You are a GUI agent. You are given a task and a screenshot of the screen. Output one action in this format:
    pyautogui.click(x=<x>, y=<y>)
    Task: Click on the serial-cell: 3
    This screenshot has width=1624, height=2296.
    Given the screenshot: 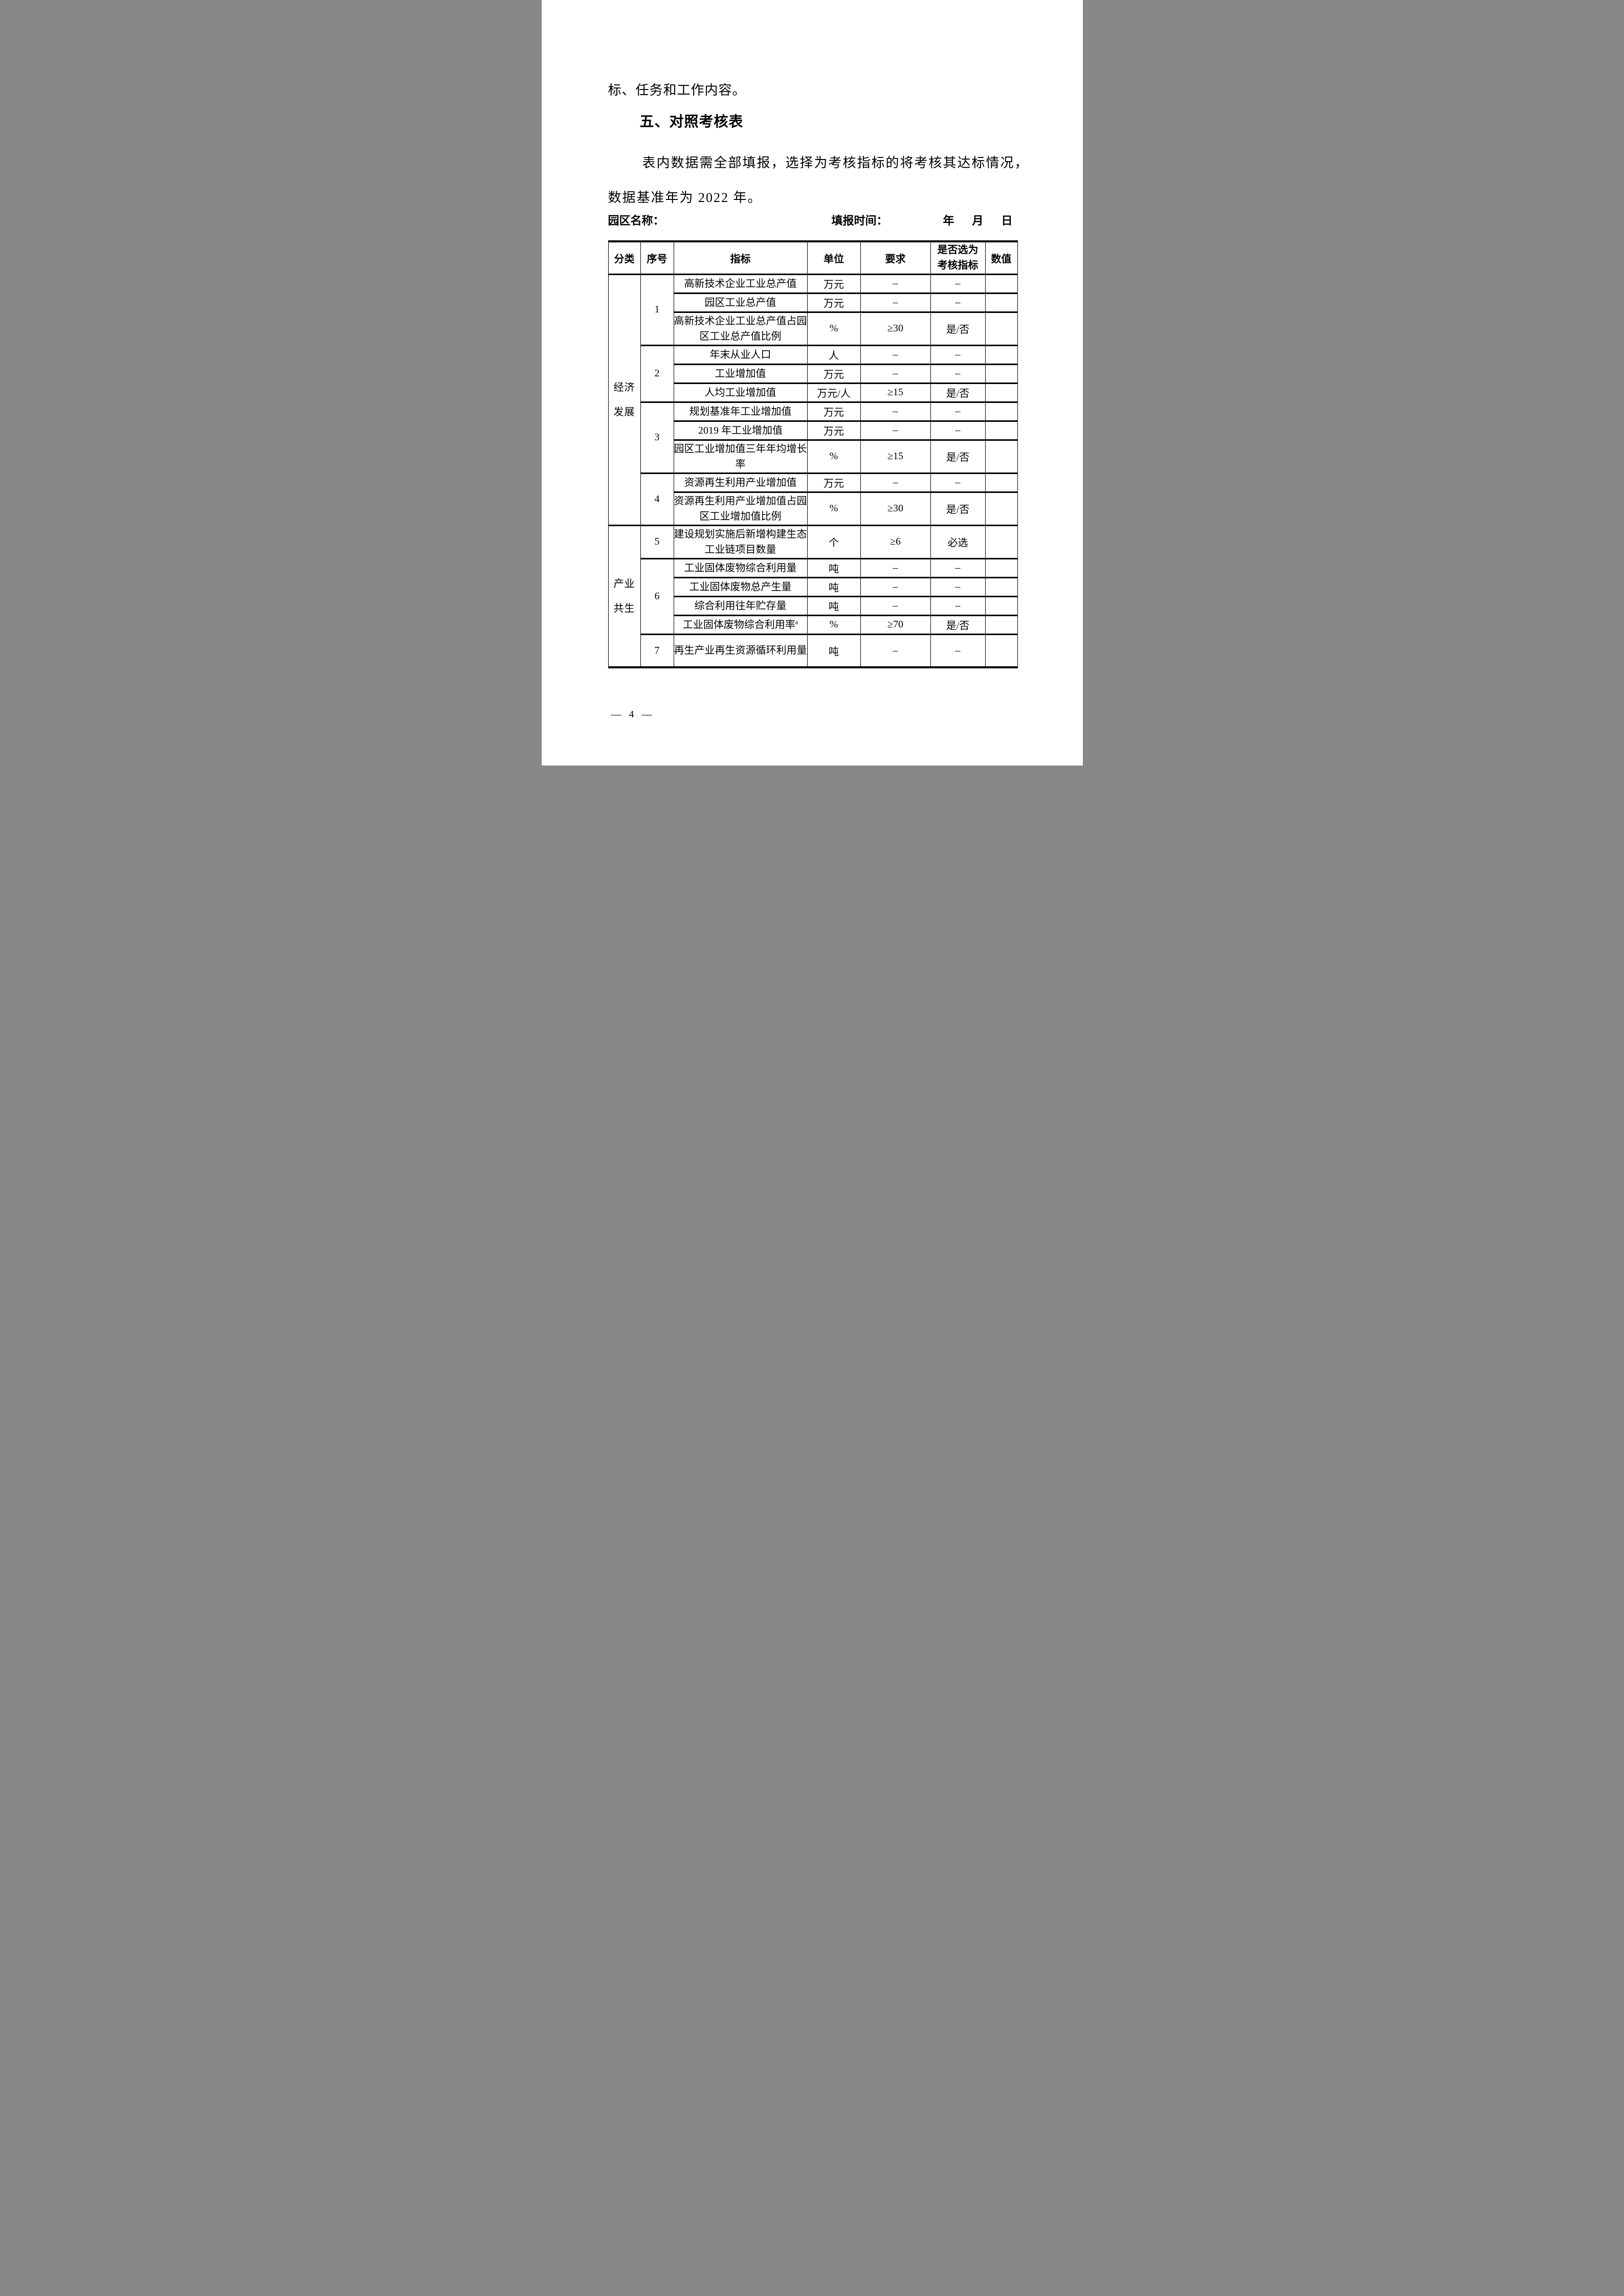 What is the action you would take?
    pyautogui.click(x=657, y=438)
    